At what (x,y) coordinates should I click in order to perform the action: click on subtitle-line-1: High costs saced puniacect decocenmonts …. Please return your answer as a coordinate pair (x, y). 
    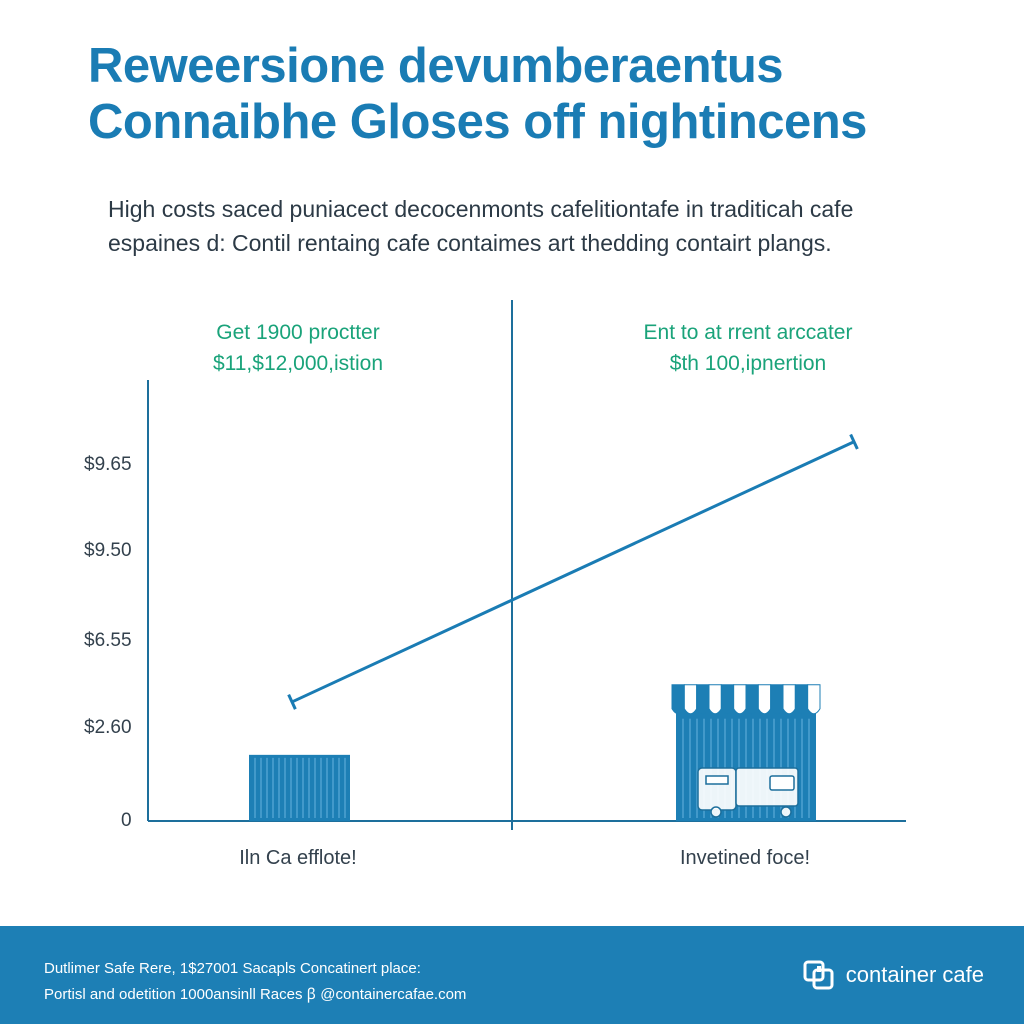
    Looking at the image, I should click on (481, 209).